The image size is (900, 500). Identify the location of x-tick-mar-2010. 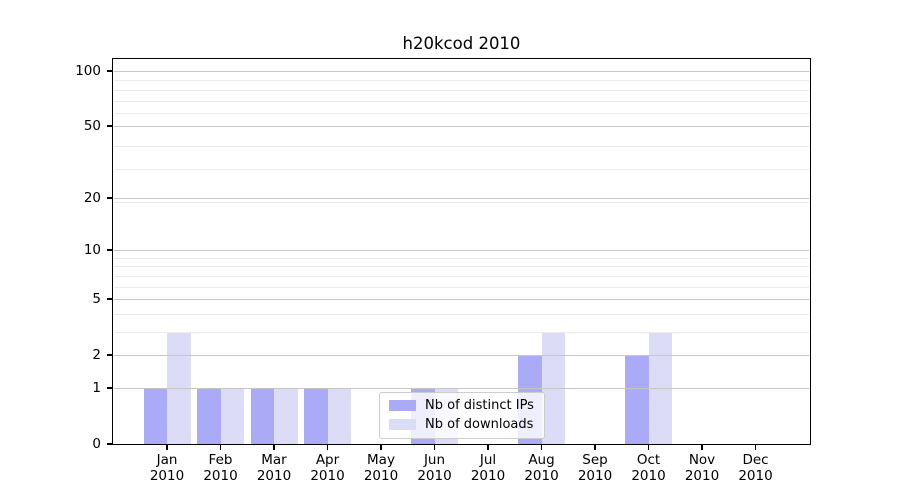
(274, 447).